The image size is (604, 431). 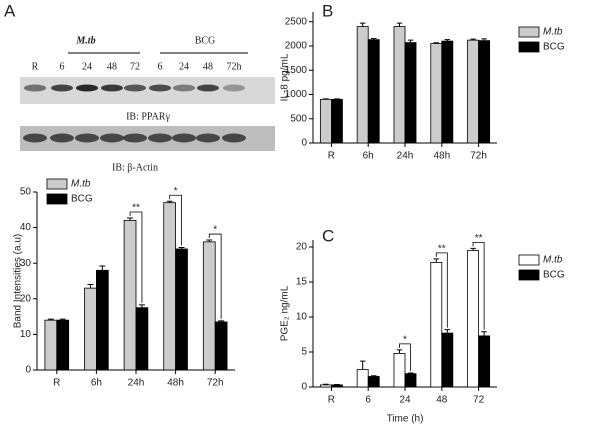 What do you see at coordinates (405, 419) in the screenshot?
I see `x-axis-label: Time (h)` at bounding box center [405, 419].